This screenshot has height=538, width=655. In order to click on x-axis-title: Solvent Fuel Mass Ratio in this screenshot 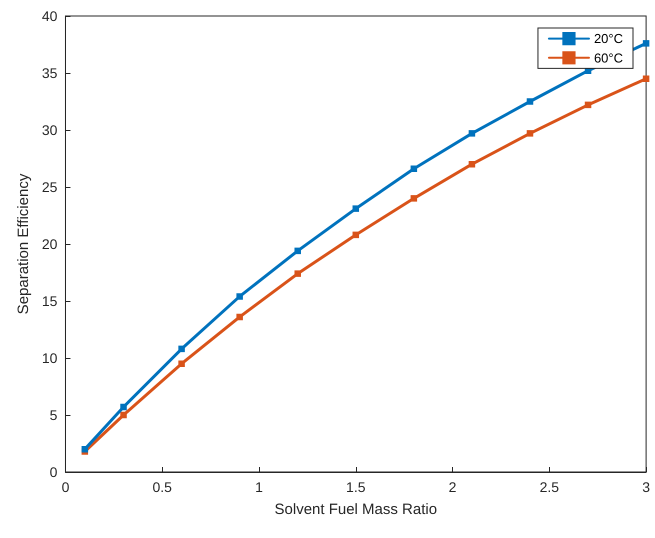, I will do `click(356, 509)`.